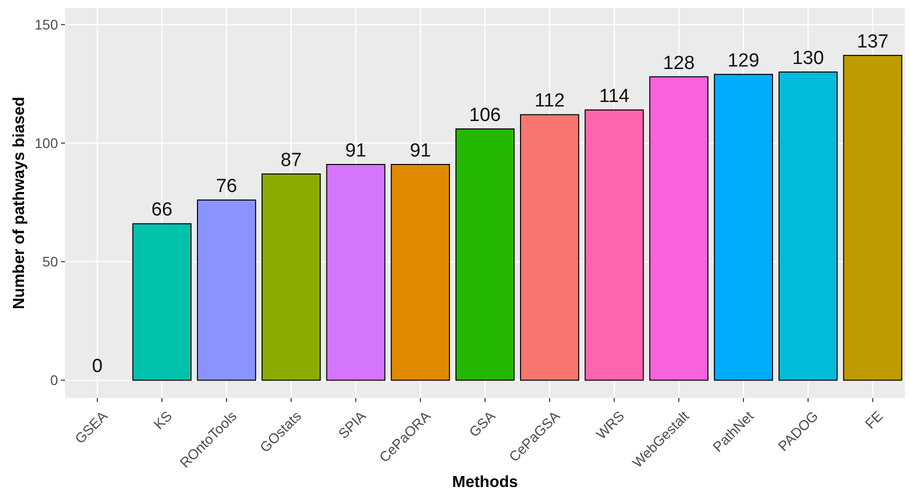 Image resolution: width=911 pixels, height=495 pixels. Describe the element at coordinates (161, 210) in the screenshot. I see `data-label: 66` at that location.